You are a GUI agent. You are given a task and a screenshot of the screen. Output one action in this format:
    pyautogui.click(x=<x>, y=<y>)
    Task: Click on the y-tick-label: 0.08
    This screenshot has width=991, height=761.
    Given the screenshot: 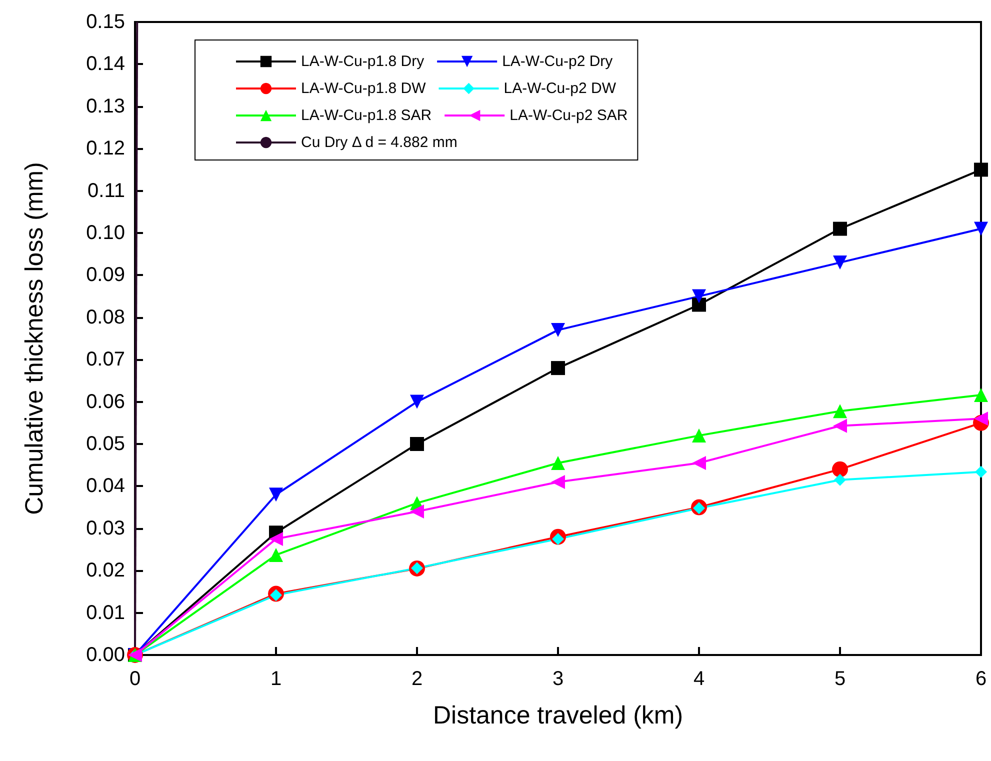 What is the action you would take?
    pyautogui.click(x=105, y=317)
    